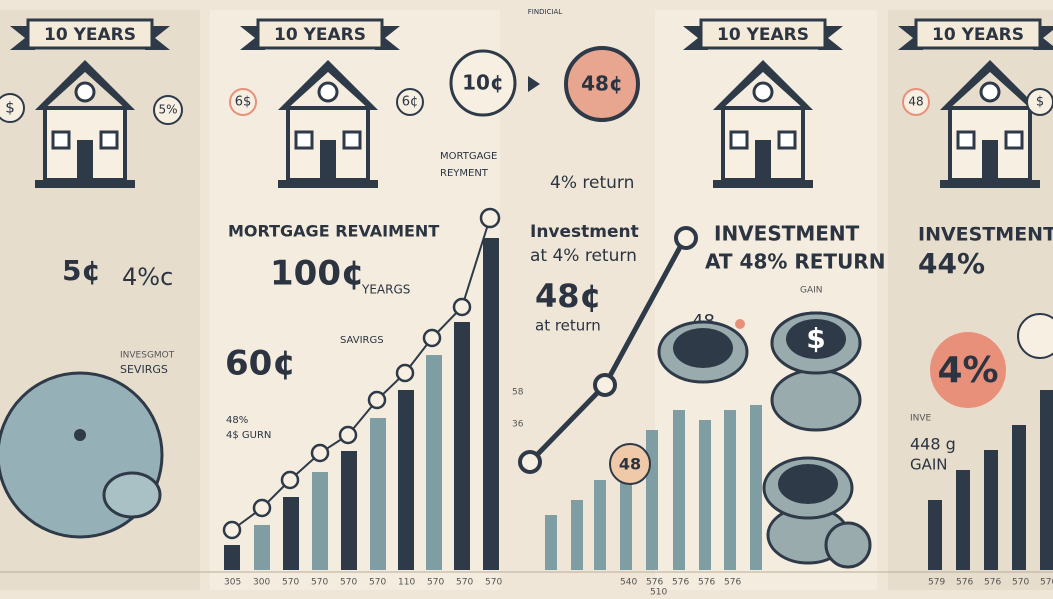  Describe the element at coordinates (237, 420) in the screenshot. I see `label: 48%` at that location.